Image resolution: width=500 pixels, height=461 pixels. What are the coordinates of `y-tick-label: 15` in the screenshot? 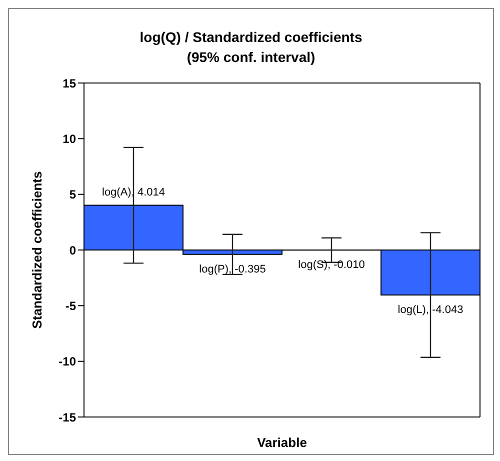 It's located at (69, 83).